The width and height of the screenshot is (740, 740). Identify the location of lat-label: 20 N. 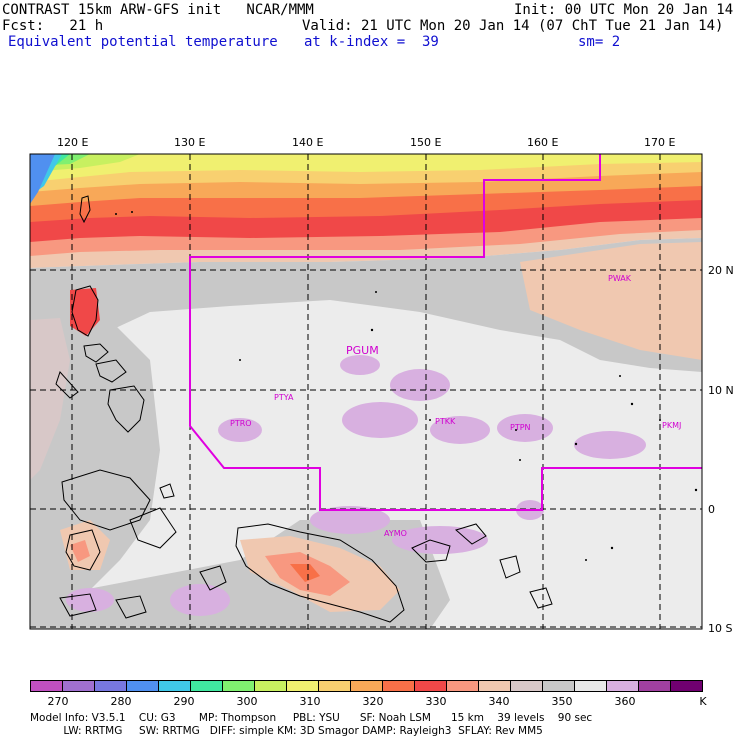
(721, 270).